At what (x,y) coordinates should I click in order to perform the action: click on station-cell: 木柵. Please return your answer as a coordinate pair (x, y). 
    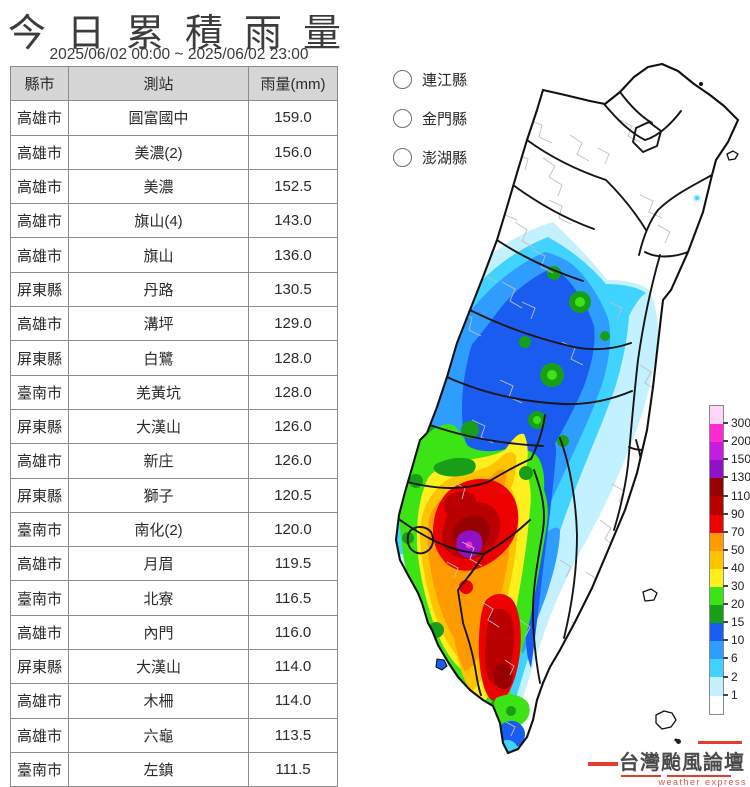
    Looking at the image, I should click on (158, 701).